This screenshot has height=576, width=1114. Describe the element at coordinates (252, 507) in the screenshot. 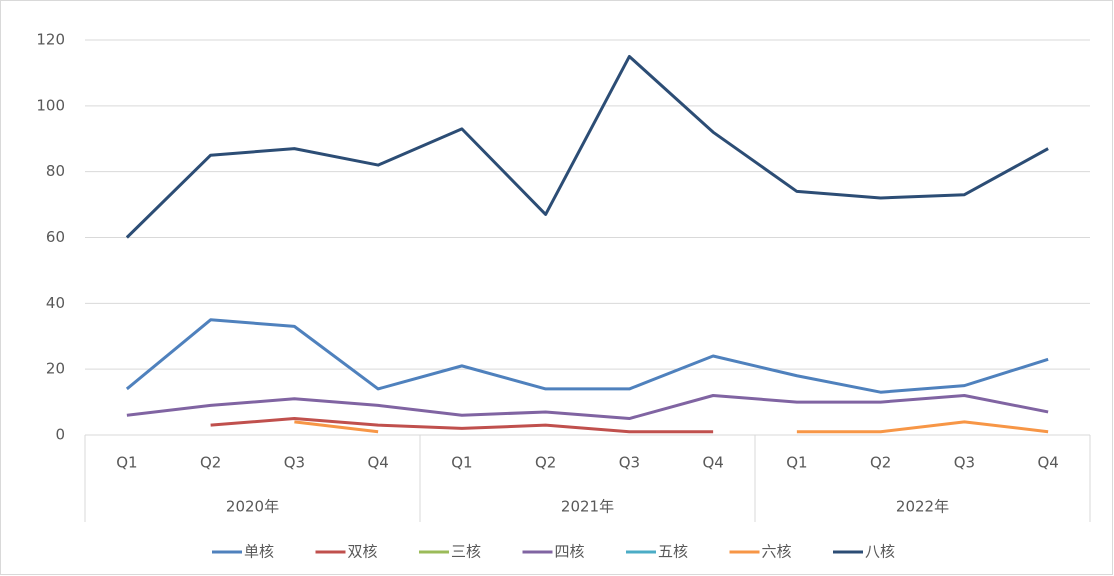

I see `x-group-label: 2020年` at that location.